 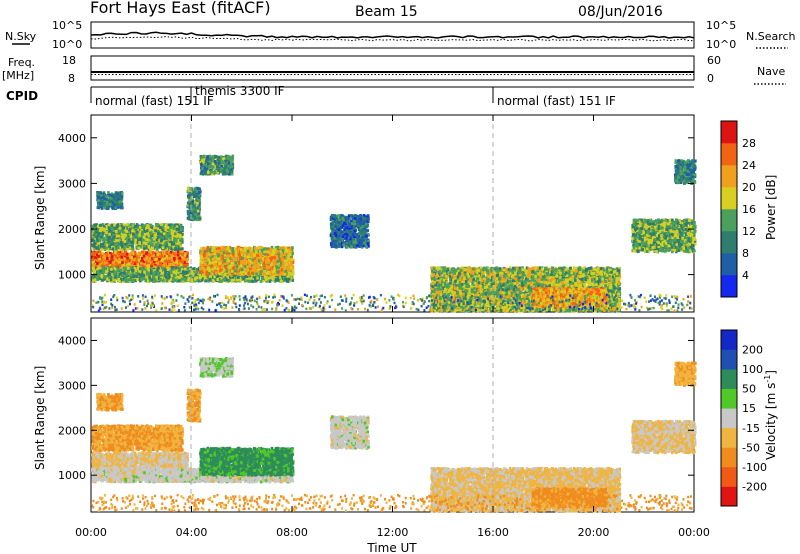 What do you see at coordinates (392, 35) in the screenshot?
I see `noise-panel-frame` at bounding box center [392, 35].